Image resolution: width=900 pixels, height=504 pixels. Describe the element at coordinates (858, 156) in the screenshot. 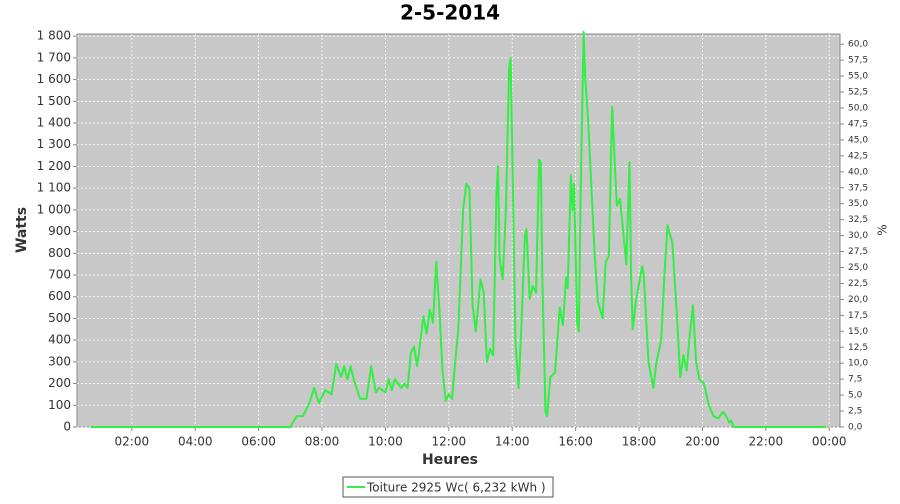

I see `y2-tick-label: 42,5` at that location.